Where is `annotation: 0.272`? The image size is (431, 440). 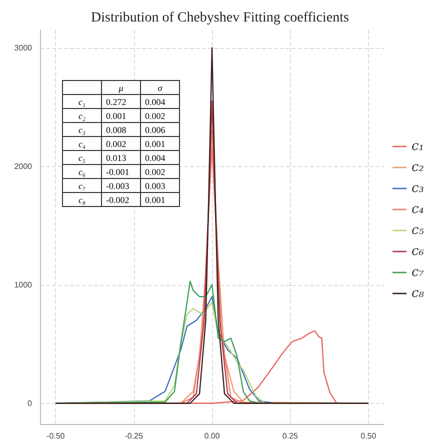 annotation: 0.272 is located at coordinates (121, 101).